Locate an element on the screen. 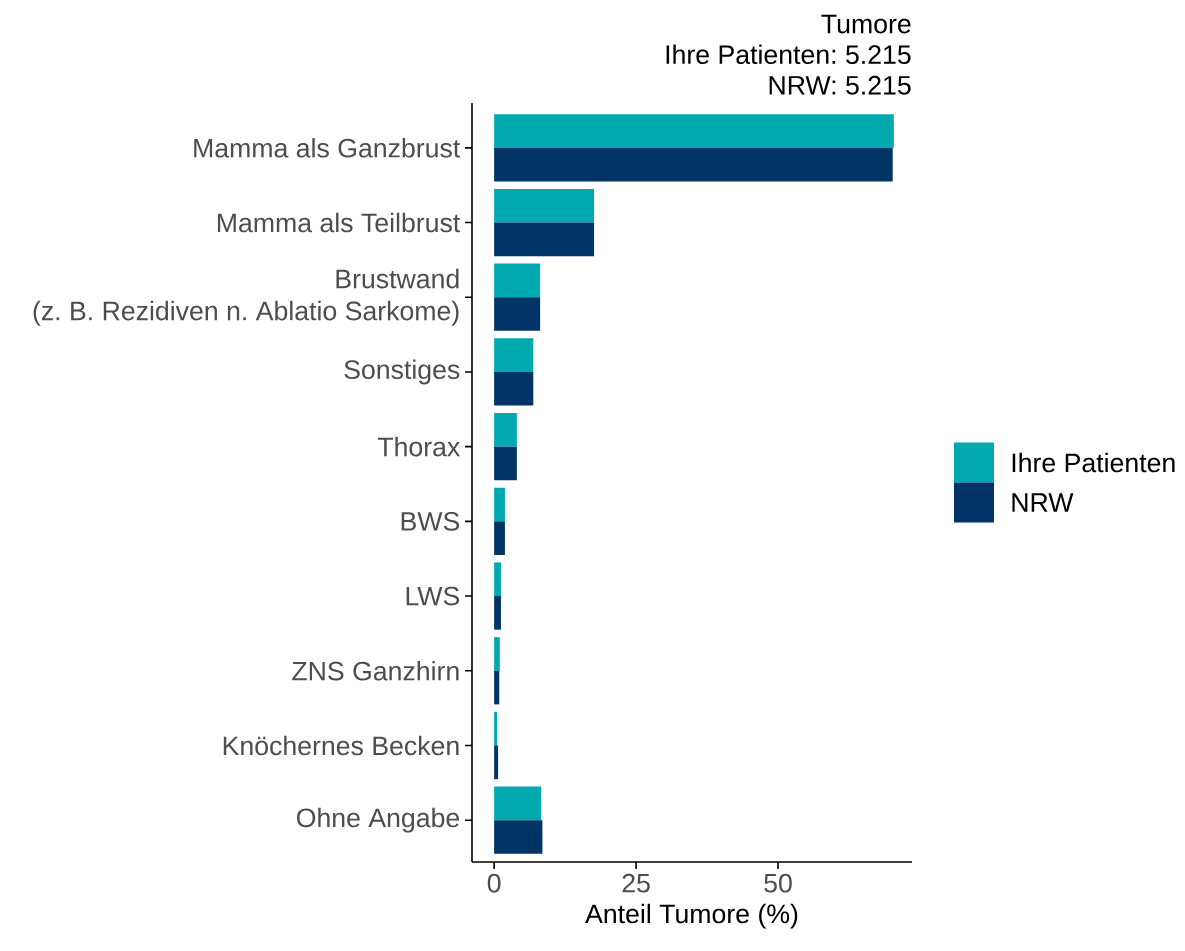 This screenshot has height=951, width=1185. legend-label: Ihre Patienten is located at coordinates (1093, 462).